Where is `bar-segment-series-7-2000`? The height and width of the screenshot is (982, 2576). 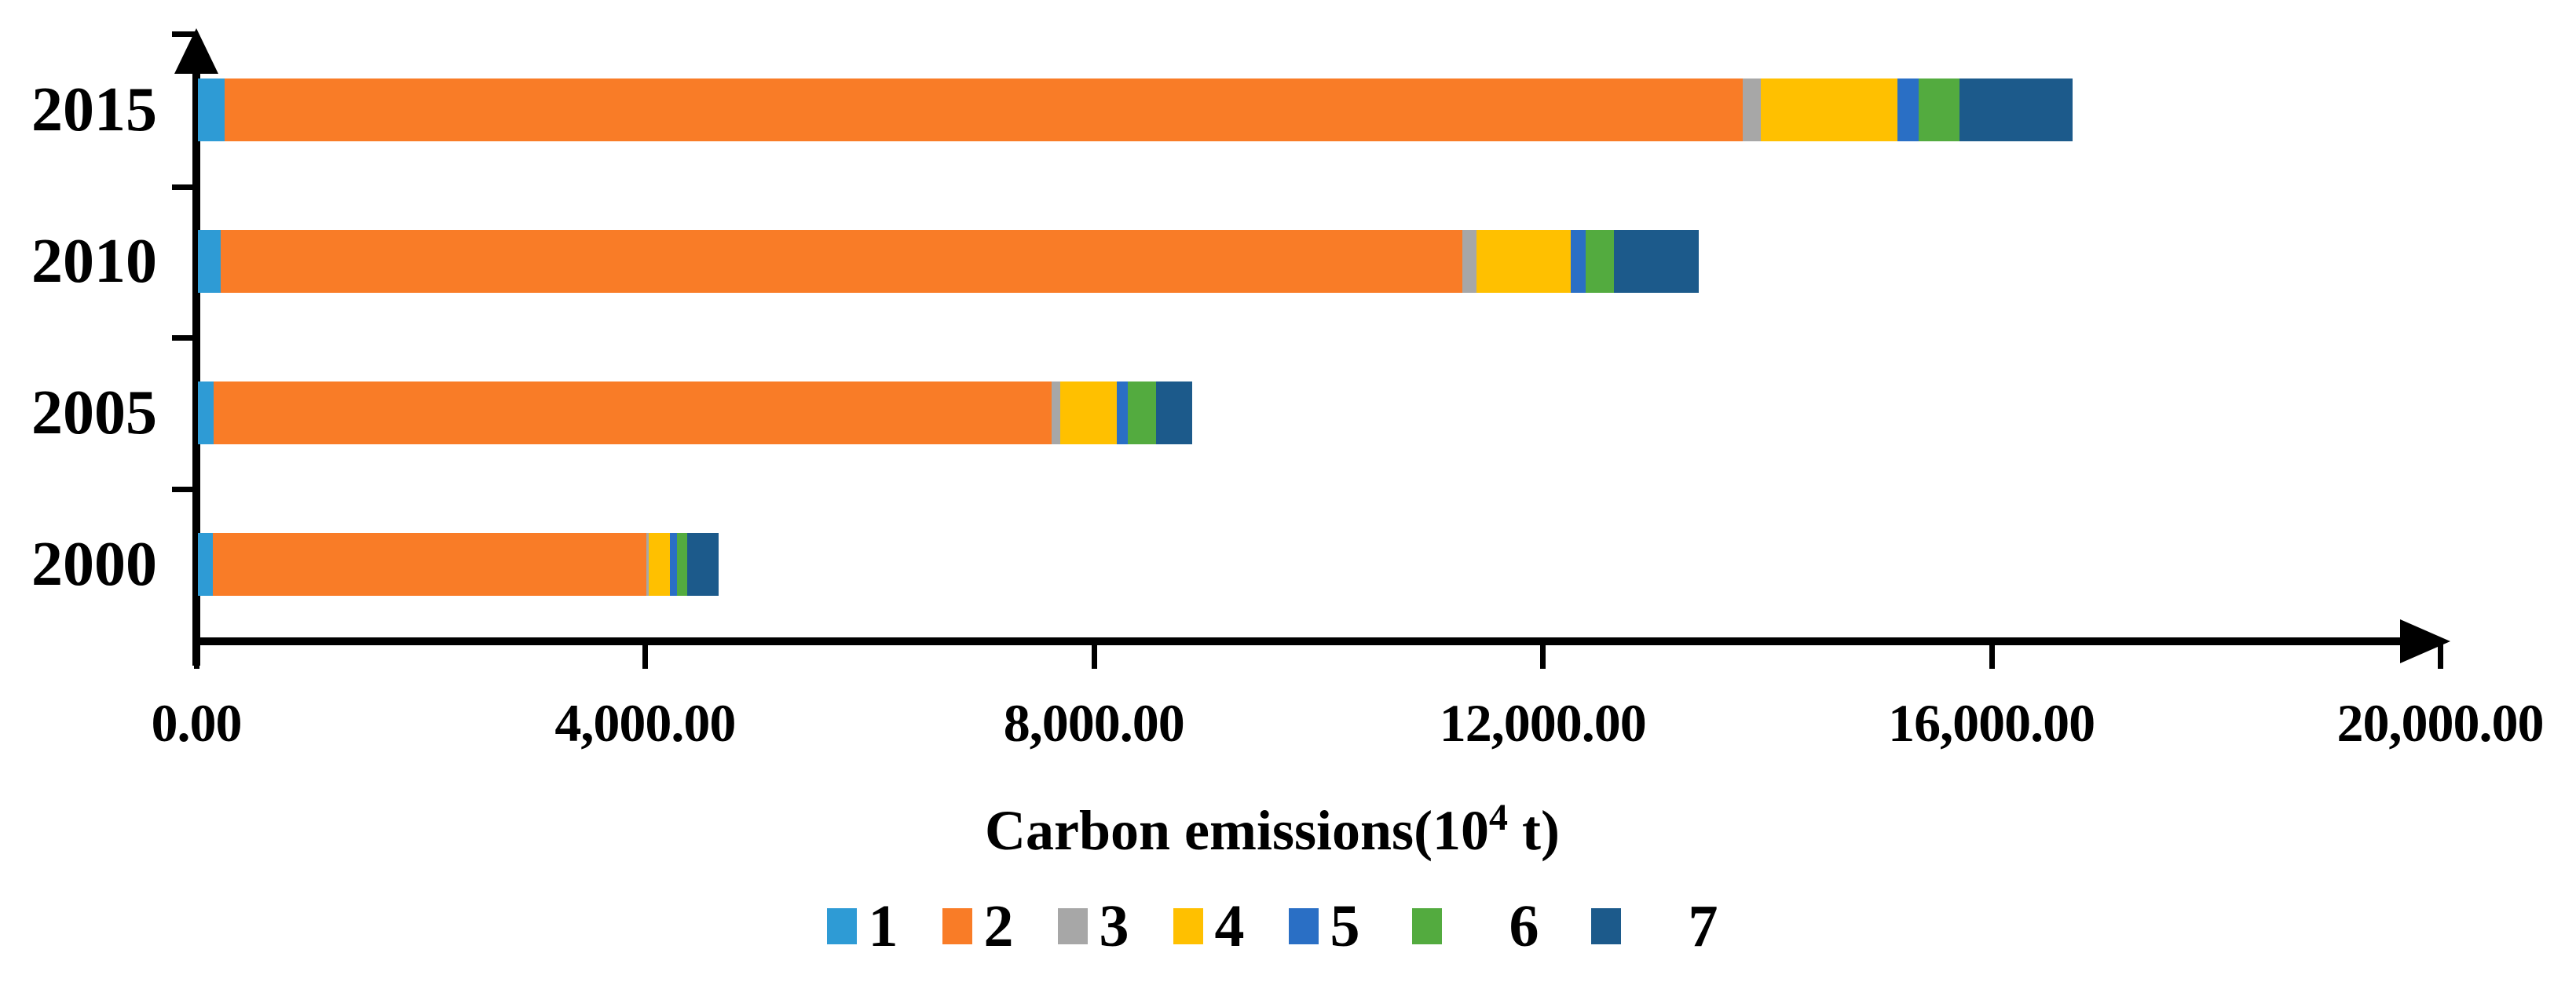
bar-segment-series-7-2000 is located at coordinates (703, 564).